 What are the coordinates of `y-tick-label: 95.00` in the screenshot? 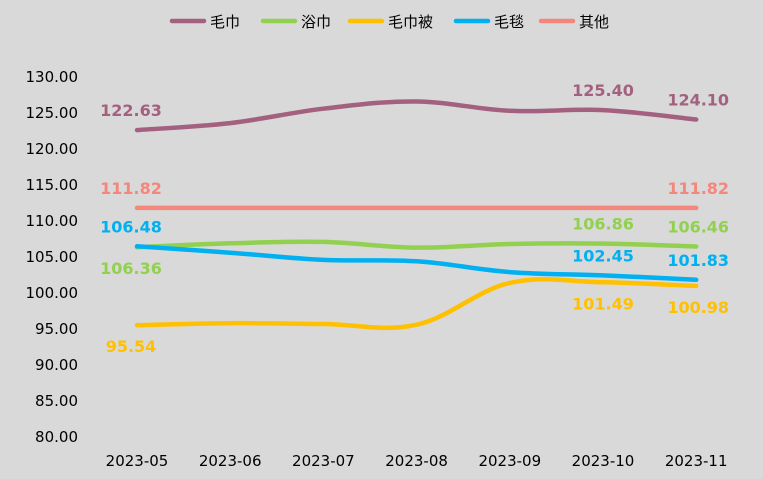 It's located at (56, 329).